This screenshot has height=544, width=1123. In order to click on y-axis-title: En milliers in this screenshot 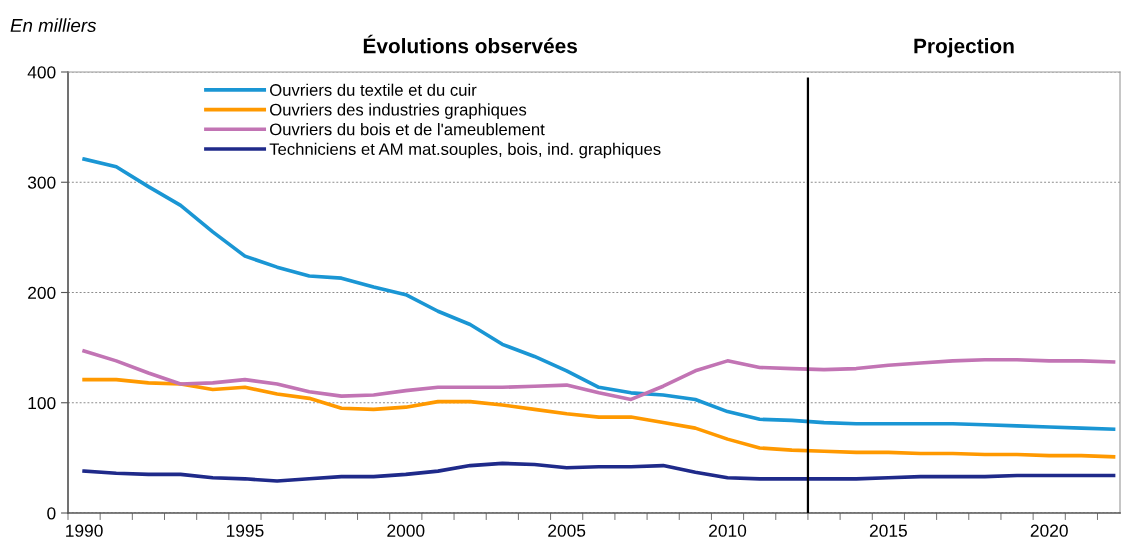, I will do `click(53, 25)`.